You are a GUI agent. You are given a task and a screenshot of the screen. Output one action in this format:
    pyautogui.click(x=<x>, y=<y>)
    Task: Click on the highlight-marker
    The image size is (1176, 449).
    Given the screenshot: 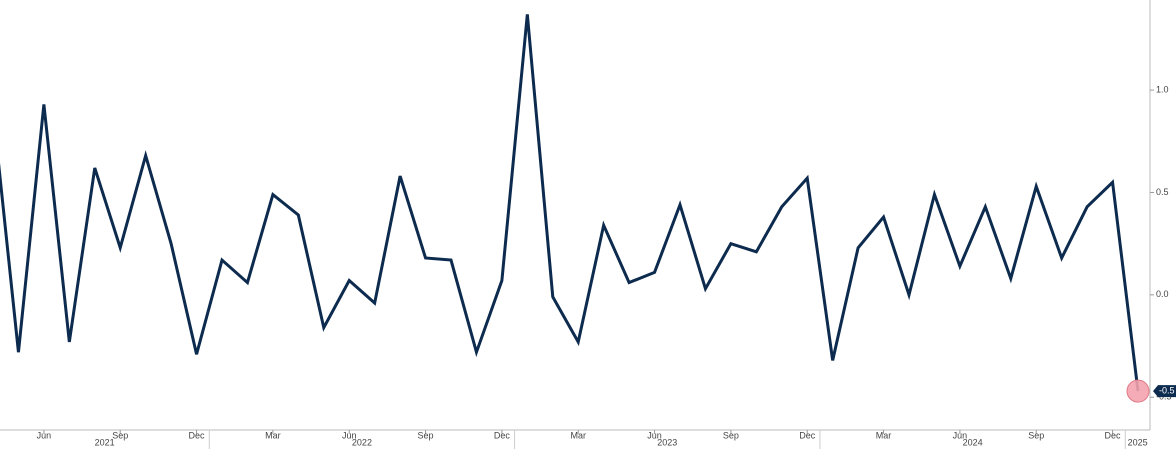 What is the action you would take?
    pyautogui.click(x=1138, y=391)
    